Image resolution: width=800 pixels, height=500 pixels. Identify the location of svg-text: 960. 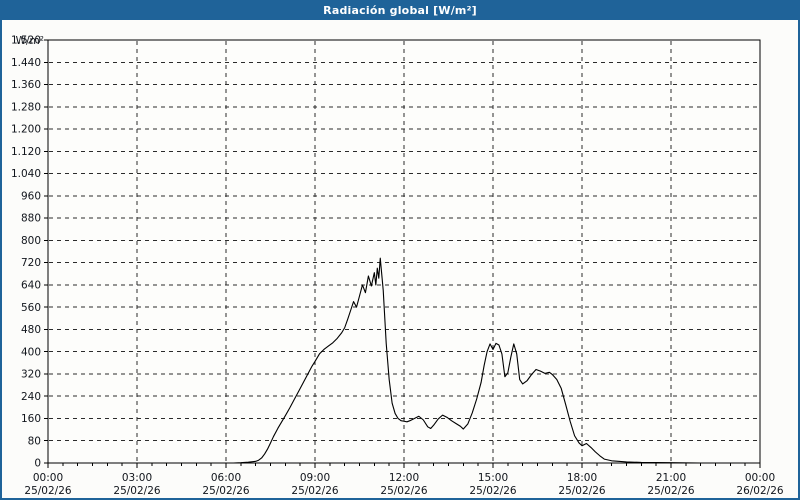
(31, 196).